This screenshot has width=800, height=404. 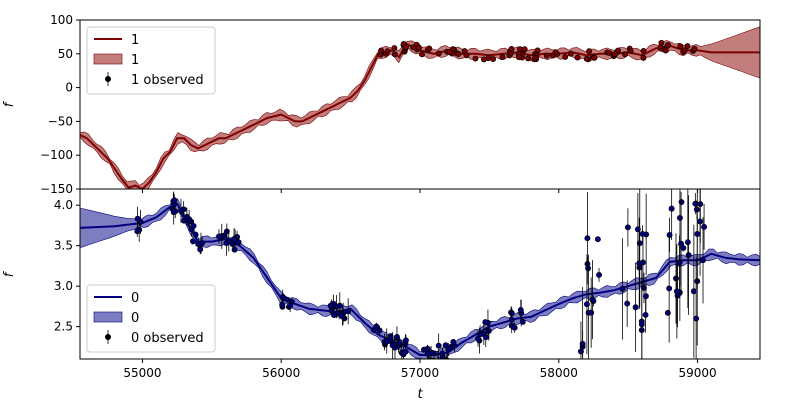 What do you see at coordinates (63, 286) in the screenshot?
I see `y-tick-label: 3.0` at bounding box center [63, 286].